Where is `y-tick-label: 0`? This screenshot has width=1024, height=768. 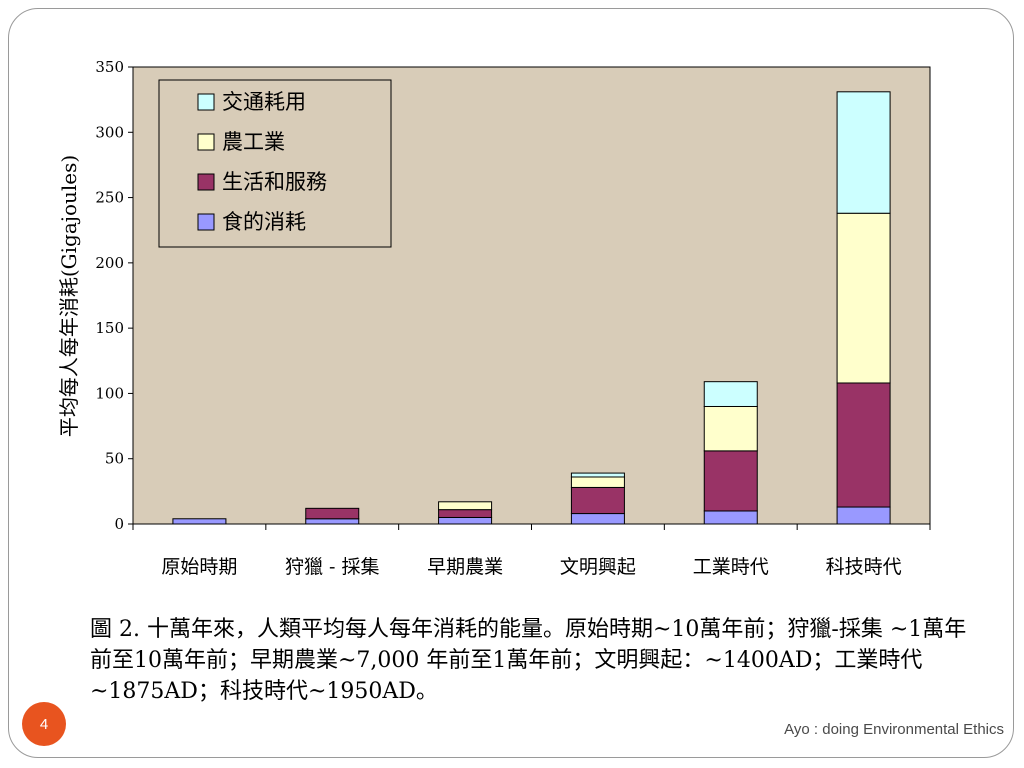 y-tick-label: 0 is located at coordinates (119, 524).